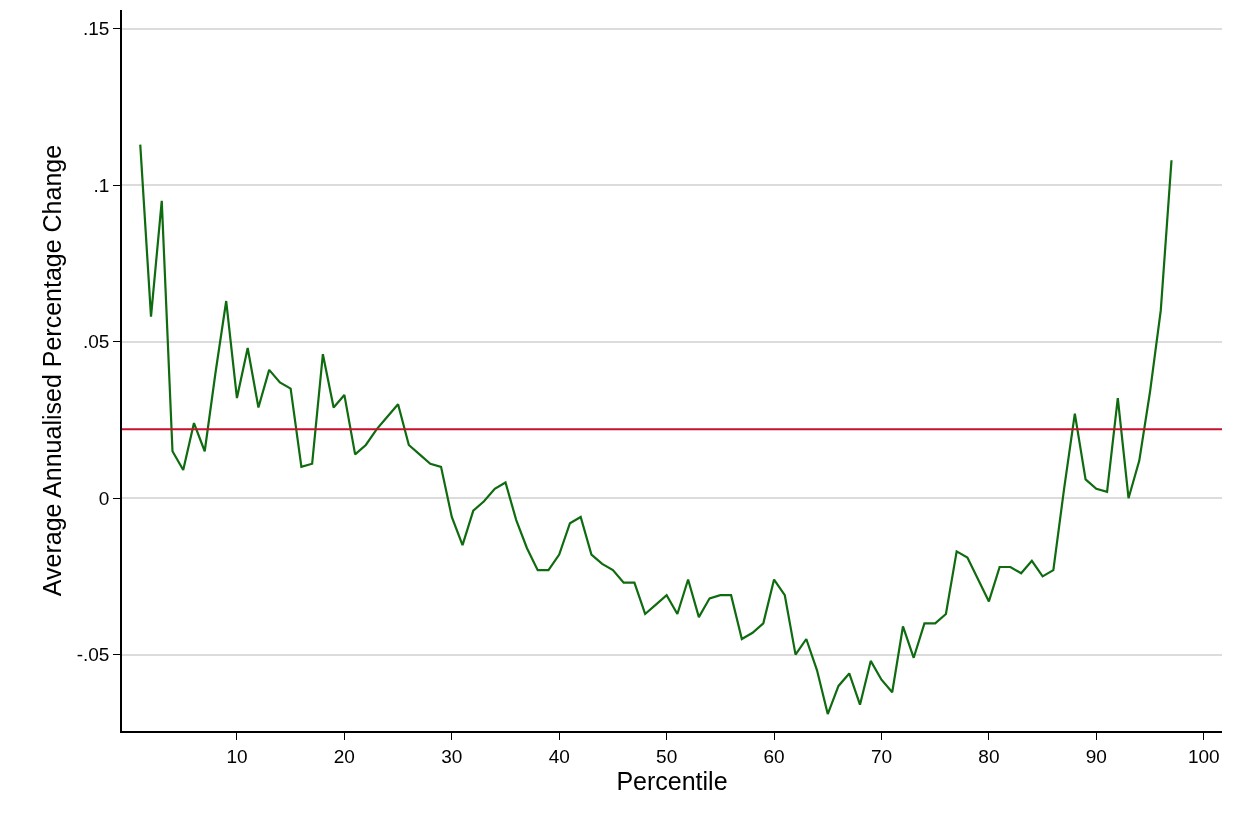  Describe the element at coordinates (1096, 756) in the screenshot. I see `x-tick-label: 90` at that location.